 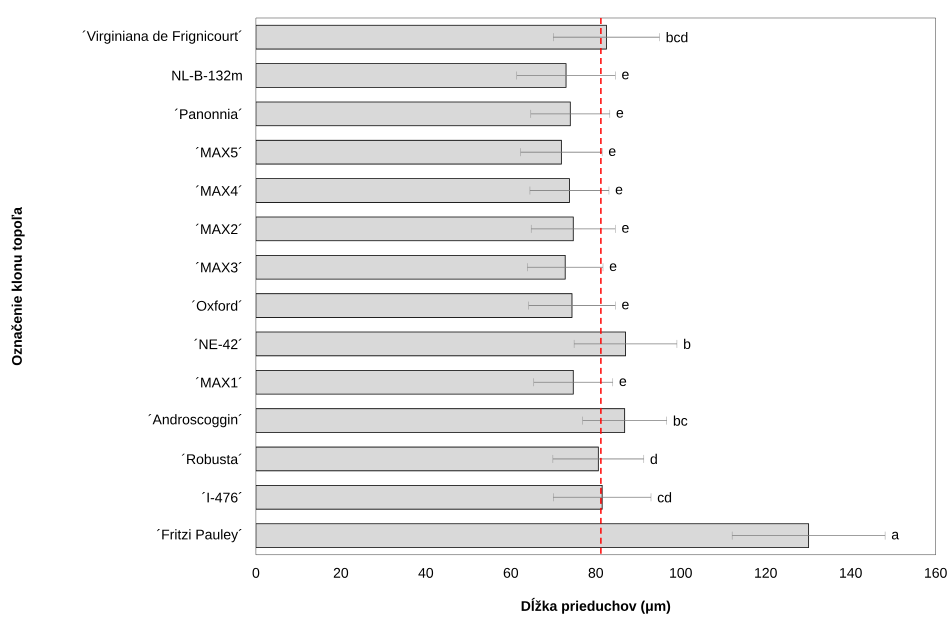 What do you see at coordinates (219, 382) in the screenshot?
I see `y-tick-label: ´MAX1´` at bounding box center [219, 382].